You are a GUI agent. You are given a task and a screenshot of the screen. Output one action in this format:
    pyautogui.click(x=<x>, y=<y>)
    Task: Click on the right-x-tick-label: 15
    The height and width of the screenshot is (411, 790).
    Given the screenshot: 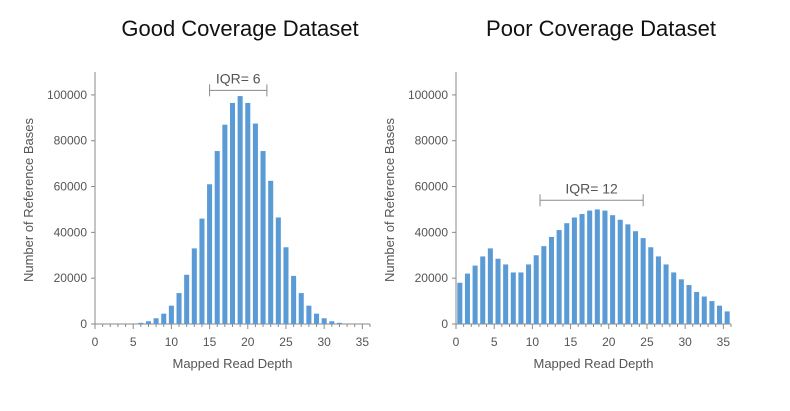 What is the action you would take?
    pyautogui.click(x=571, y=342)
    